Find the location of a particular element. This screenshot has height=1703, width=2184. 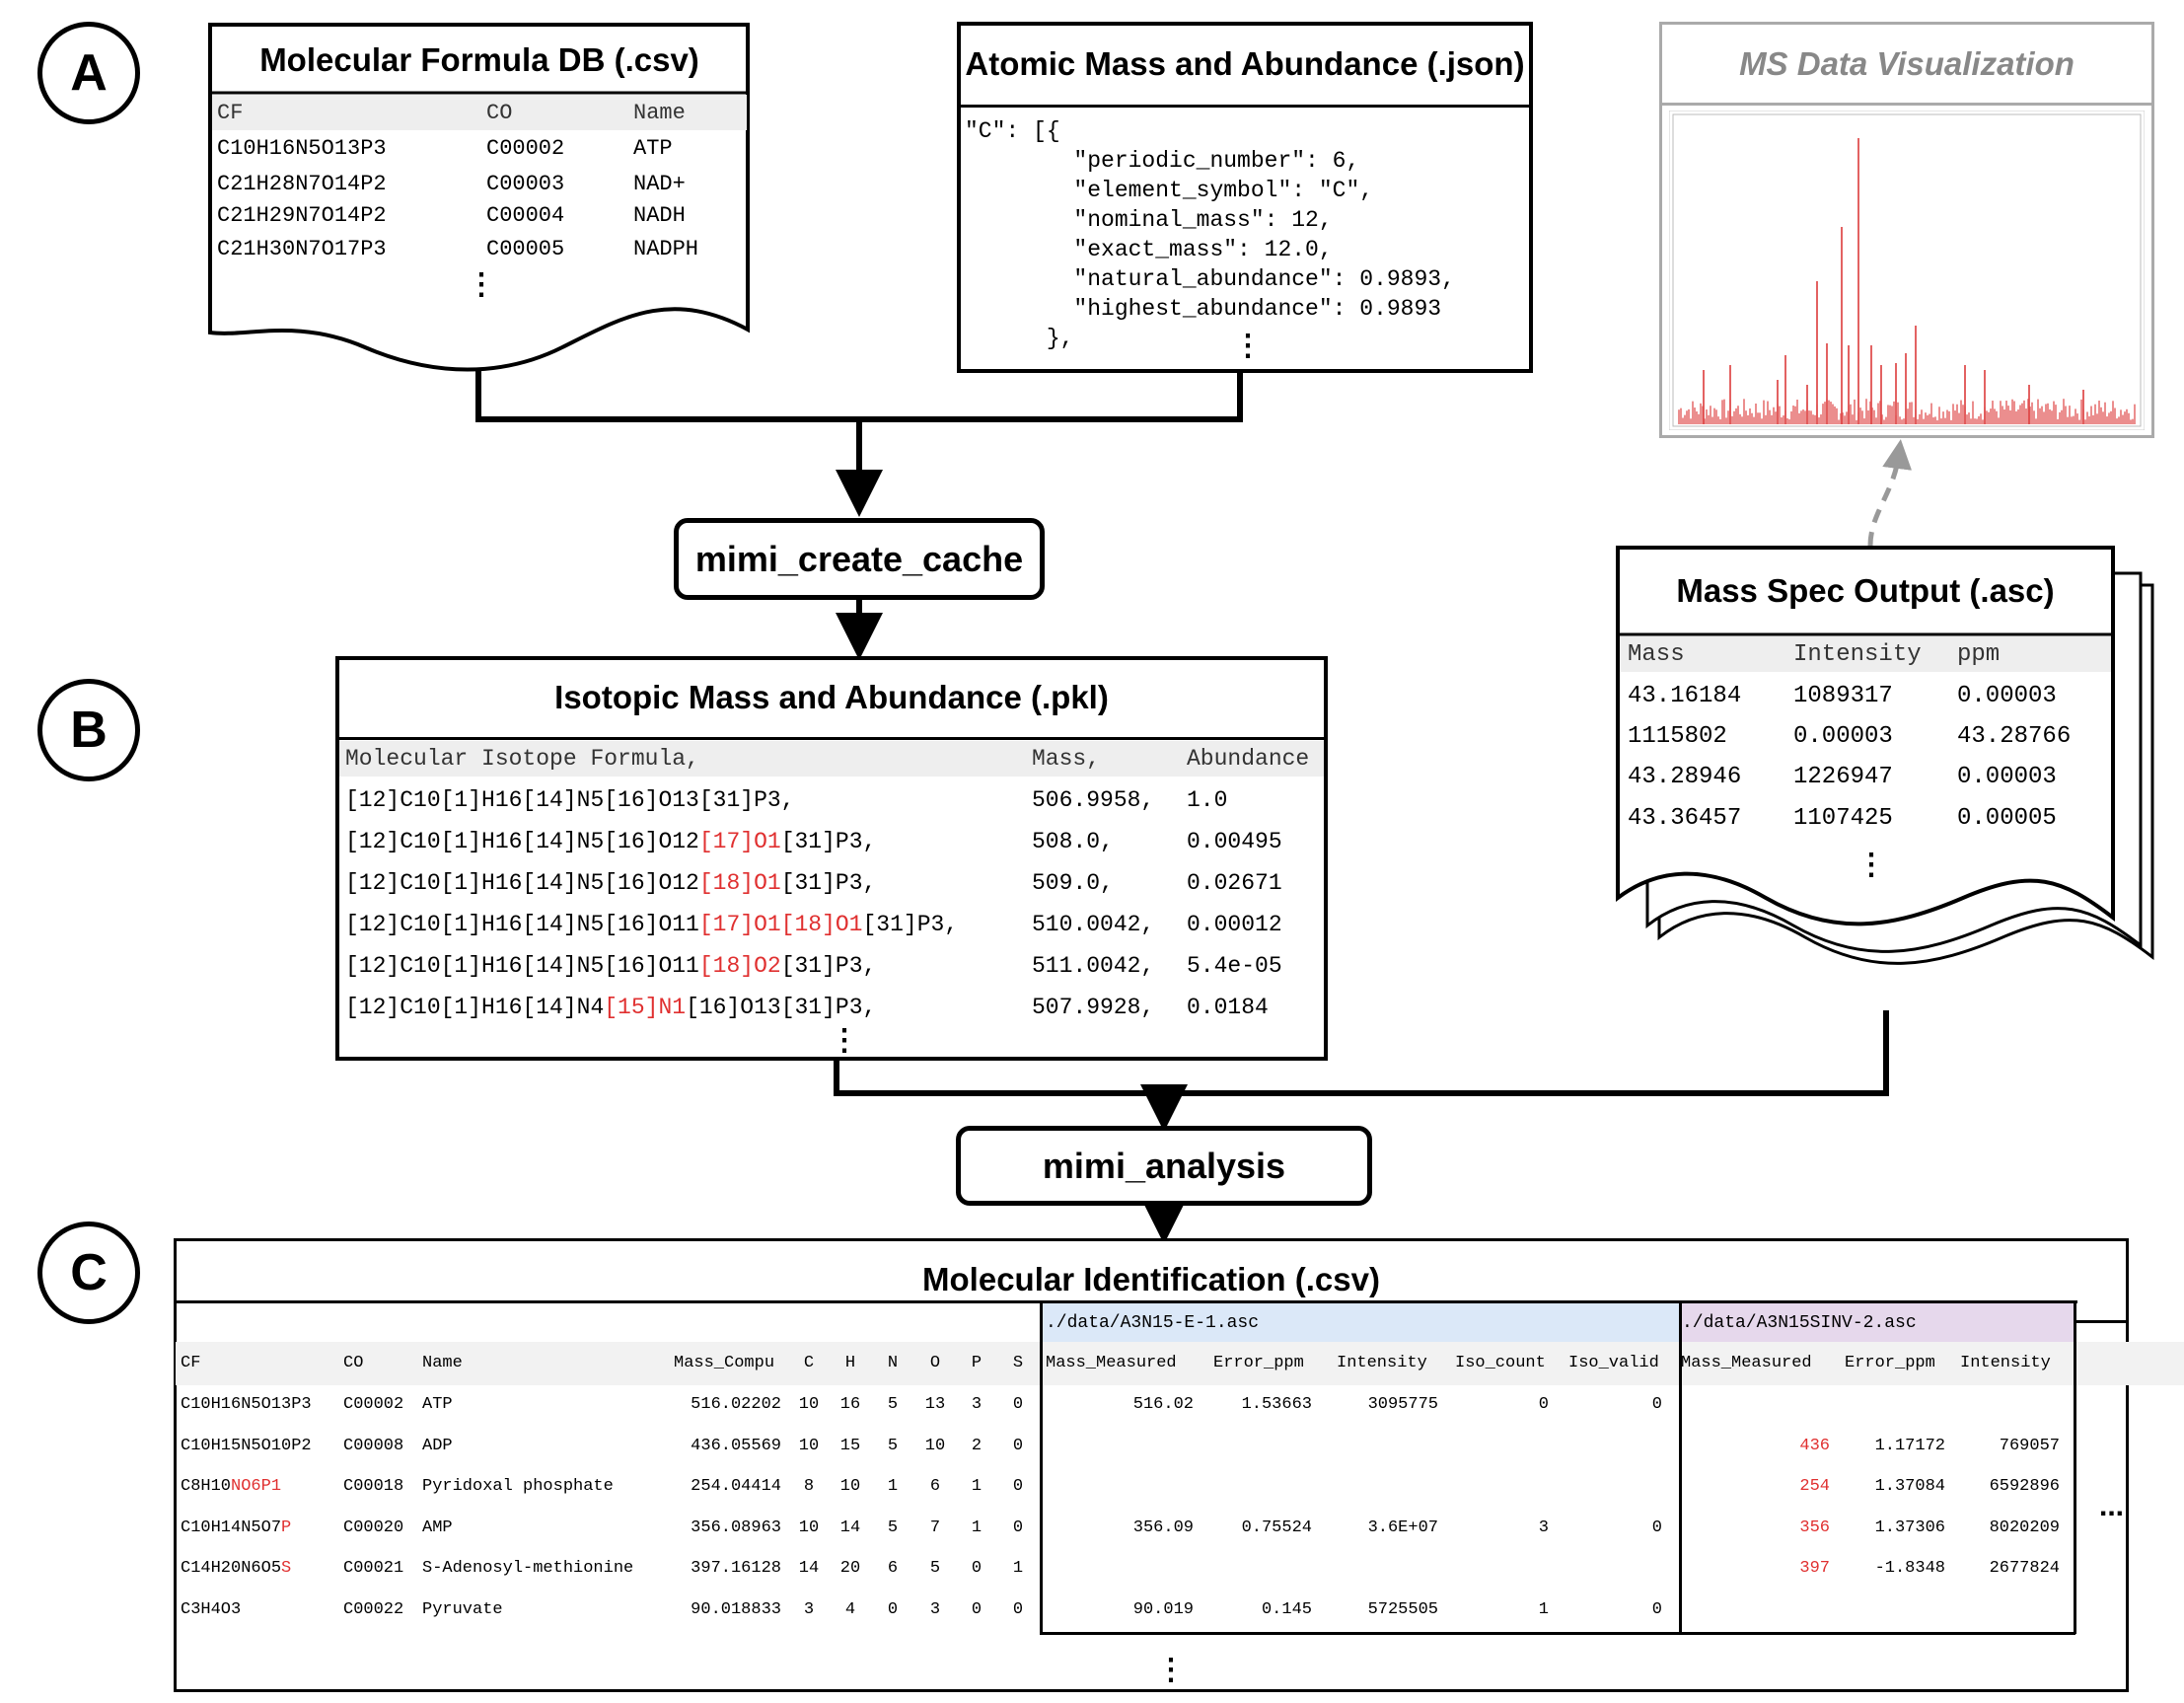

isotope-mass: 511.0042, is located at coordinates (1093, 966).